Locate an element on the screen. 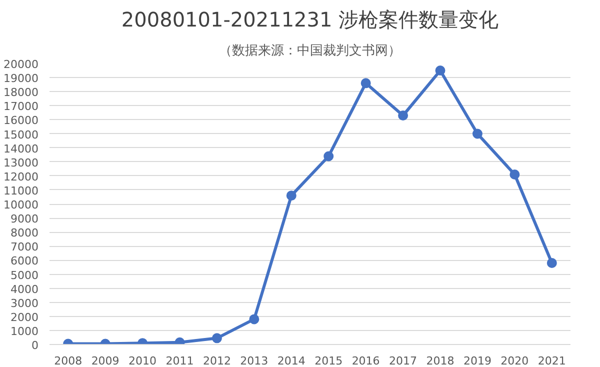 This screenshot has width=600, height=367. y-tick-label: 4000 is located at coordinates (24, 289).